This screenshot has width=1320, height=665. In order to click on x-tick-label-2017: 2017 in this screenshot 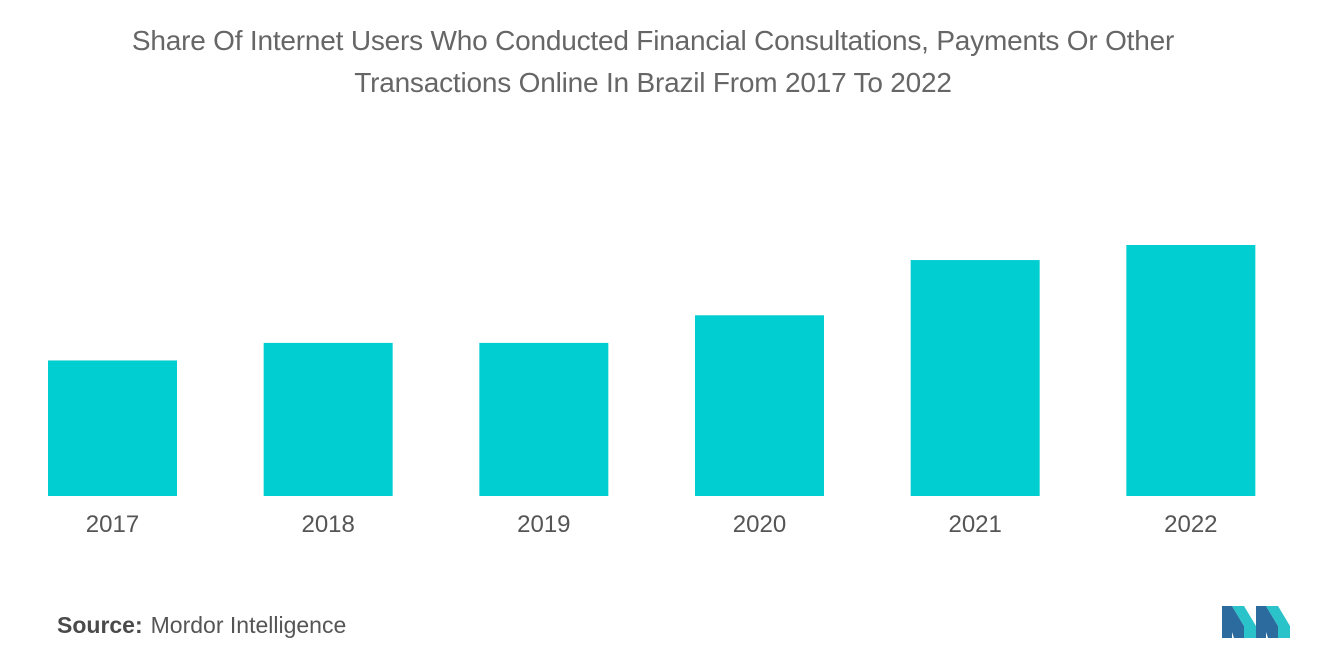, I will do `click(112, 524)`.